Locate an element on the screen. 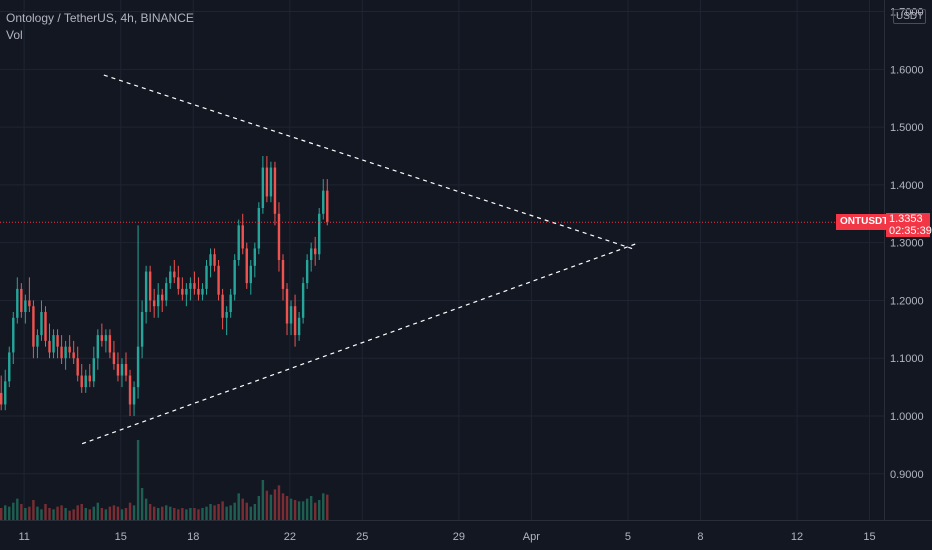  time-tick-label: 12 is located at coordinates (797, 537).